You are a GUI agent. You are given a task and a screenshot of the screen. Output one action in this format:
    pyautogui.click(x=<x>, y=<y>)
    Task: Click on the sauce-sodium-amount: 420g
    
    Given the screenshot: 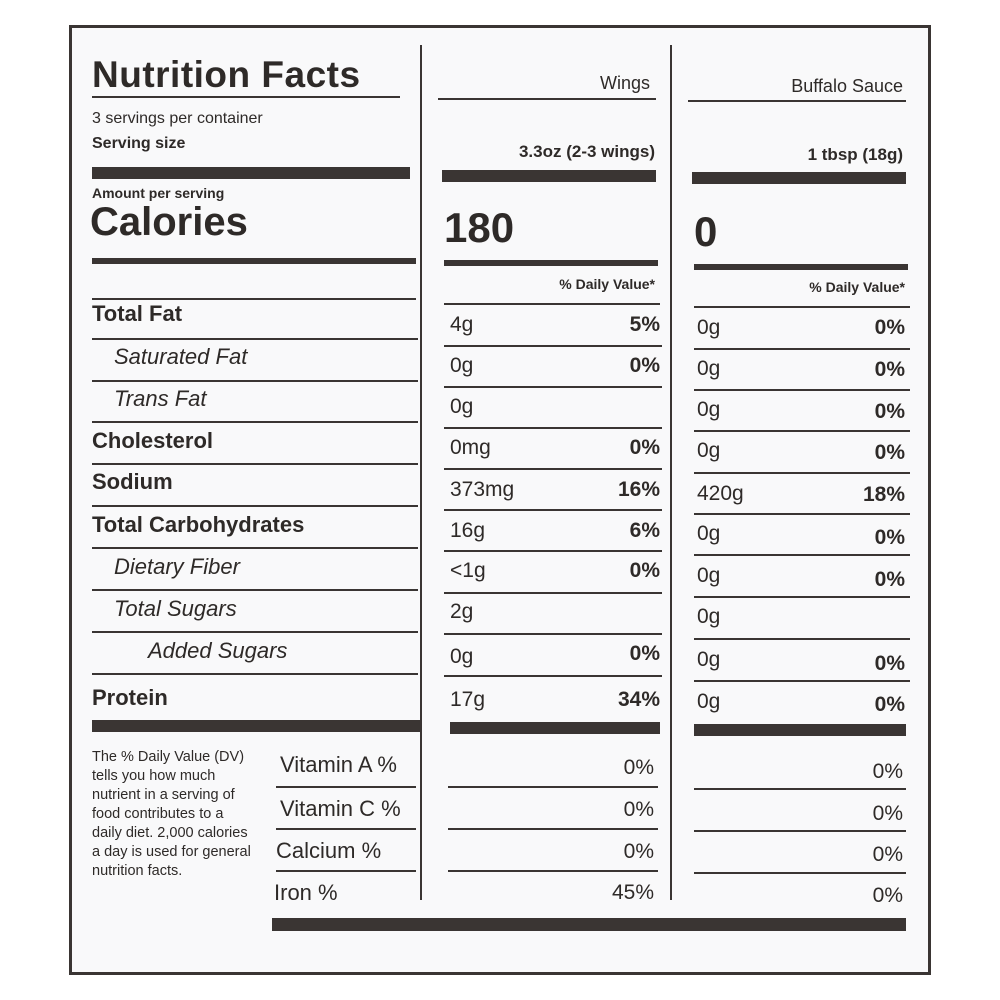 What is the action you would take?
    pyautogui.click(x=720, y=493)
    